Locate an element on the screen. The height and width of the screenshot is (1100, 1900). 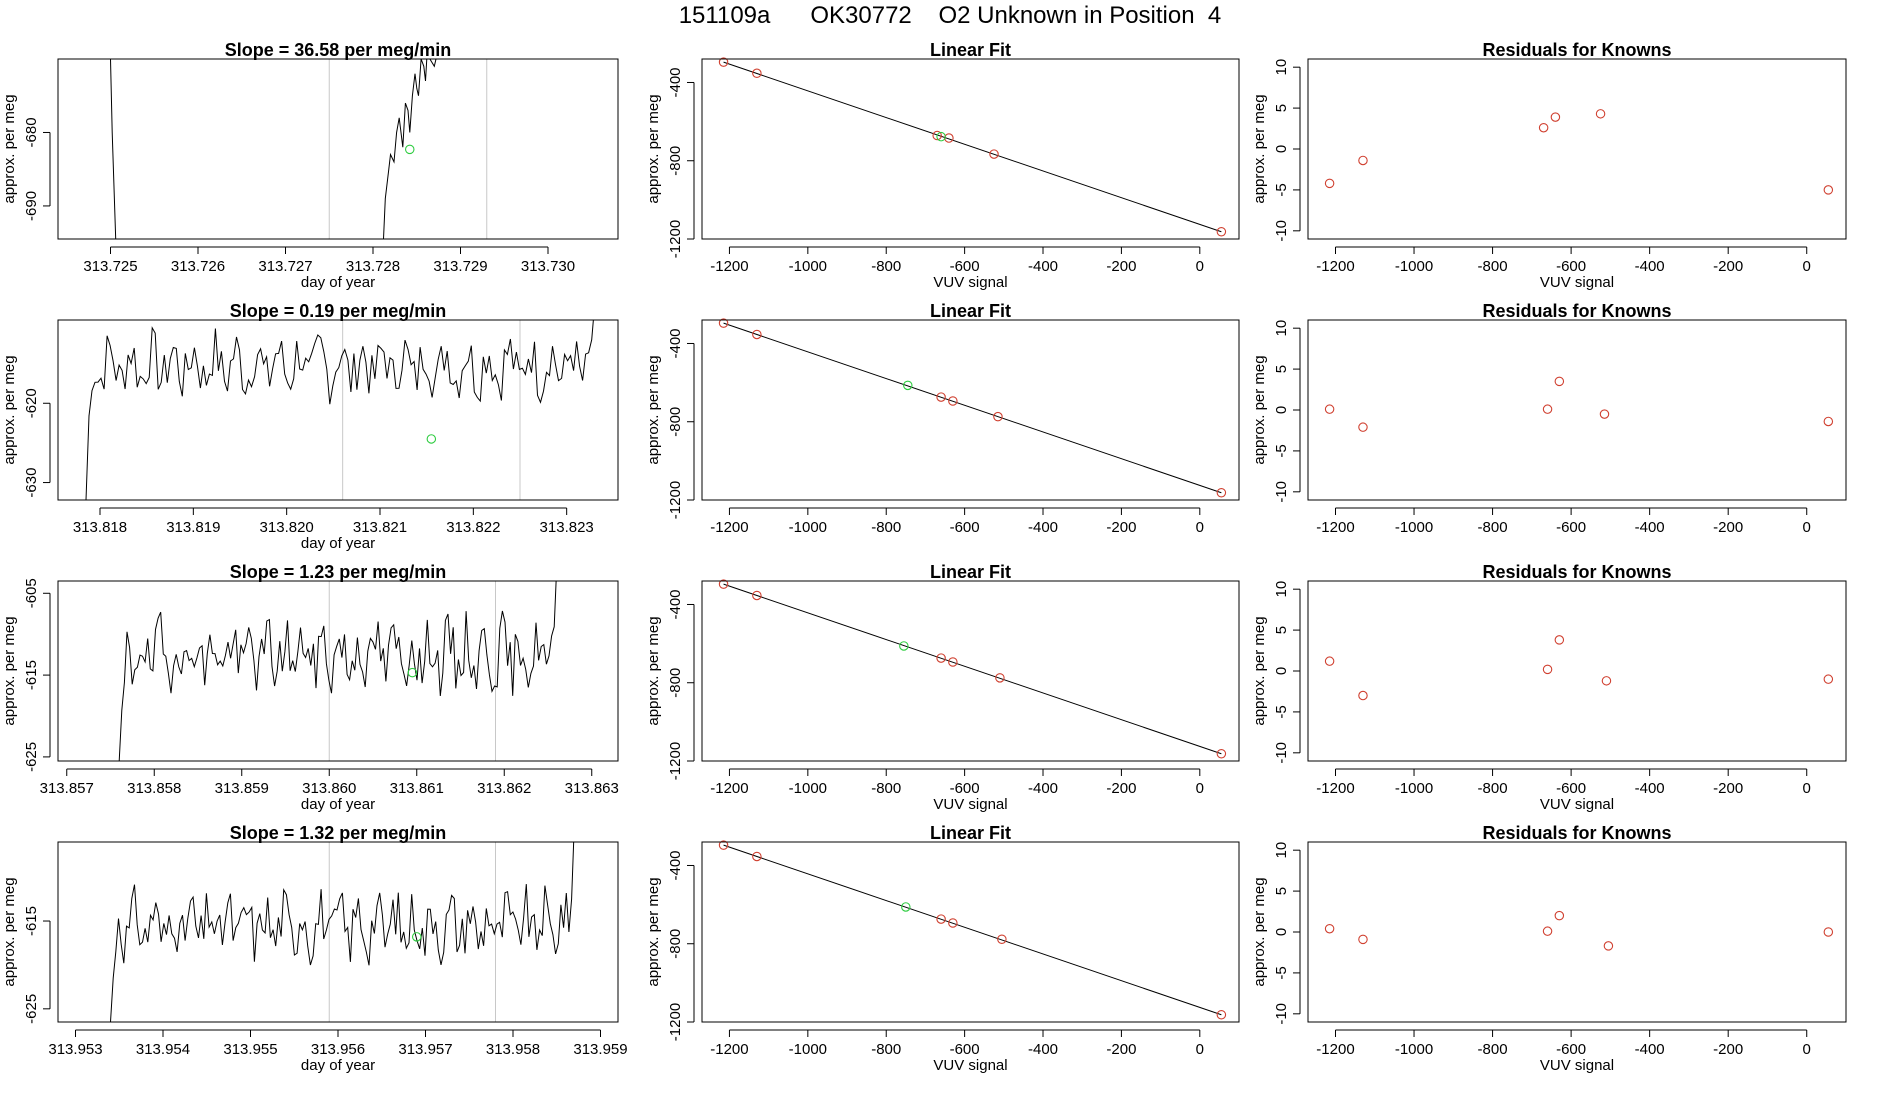
panel-title: Residuals for Knowns is located at coordinates (1576, 50).